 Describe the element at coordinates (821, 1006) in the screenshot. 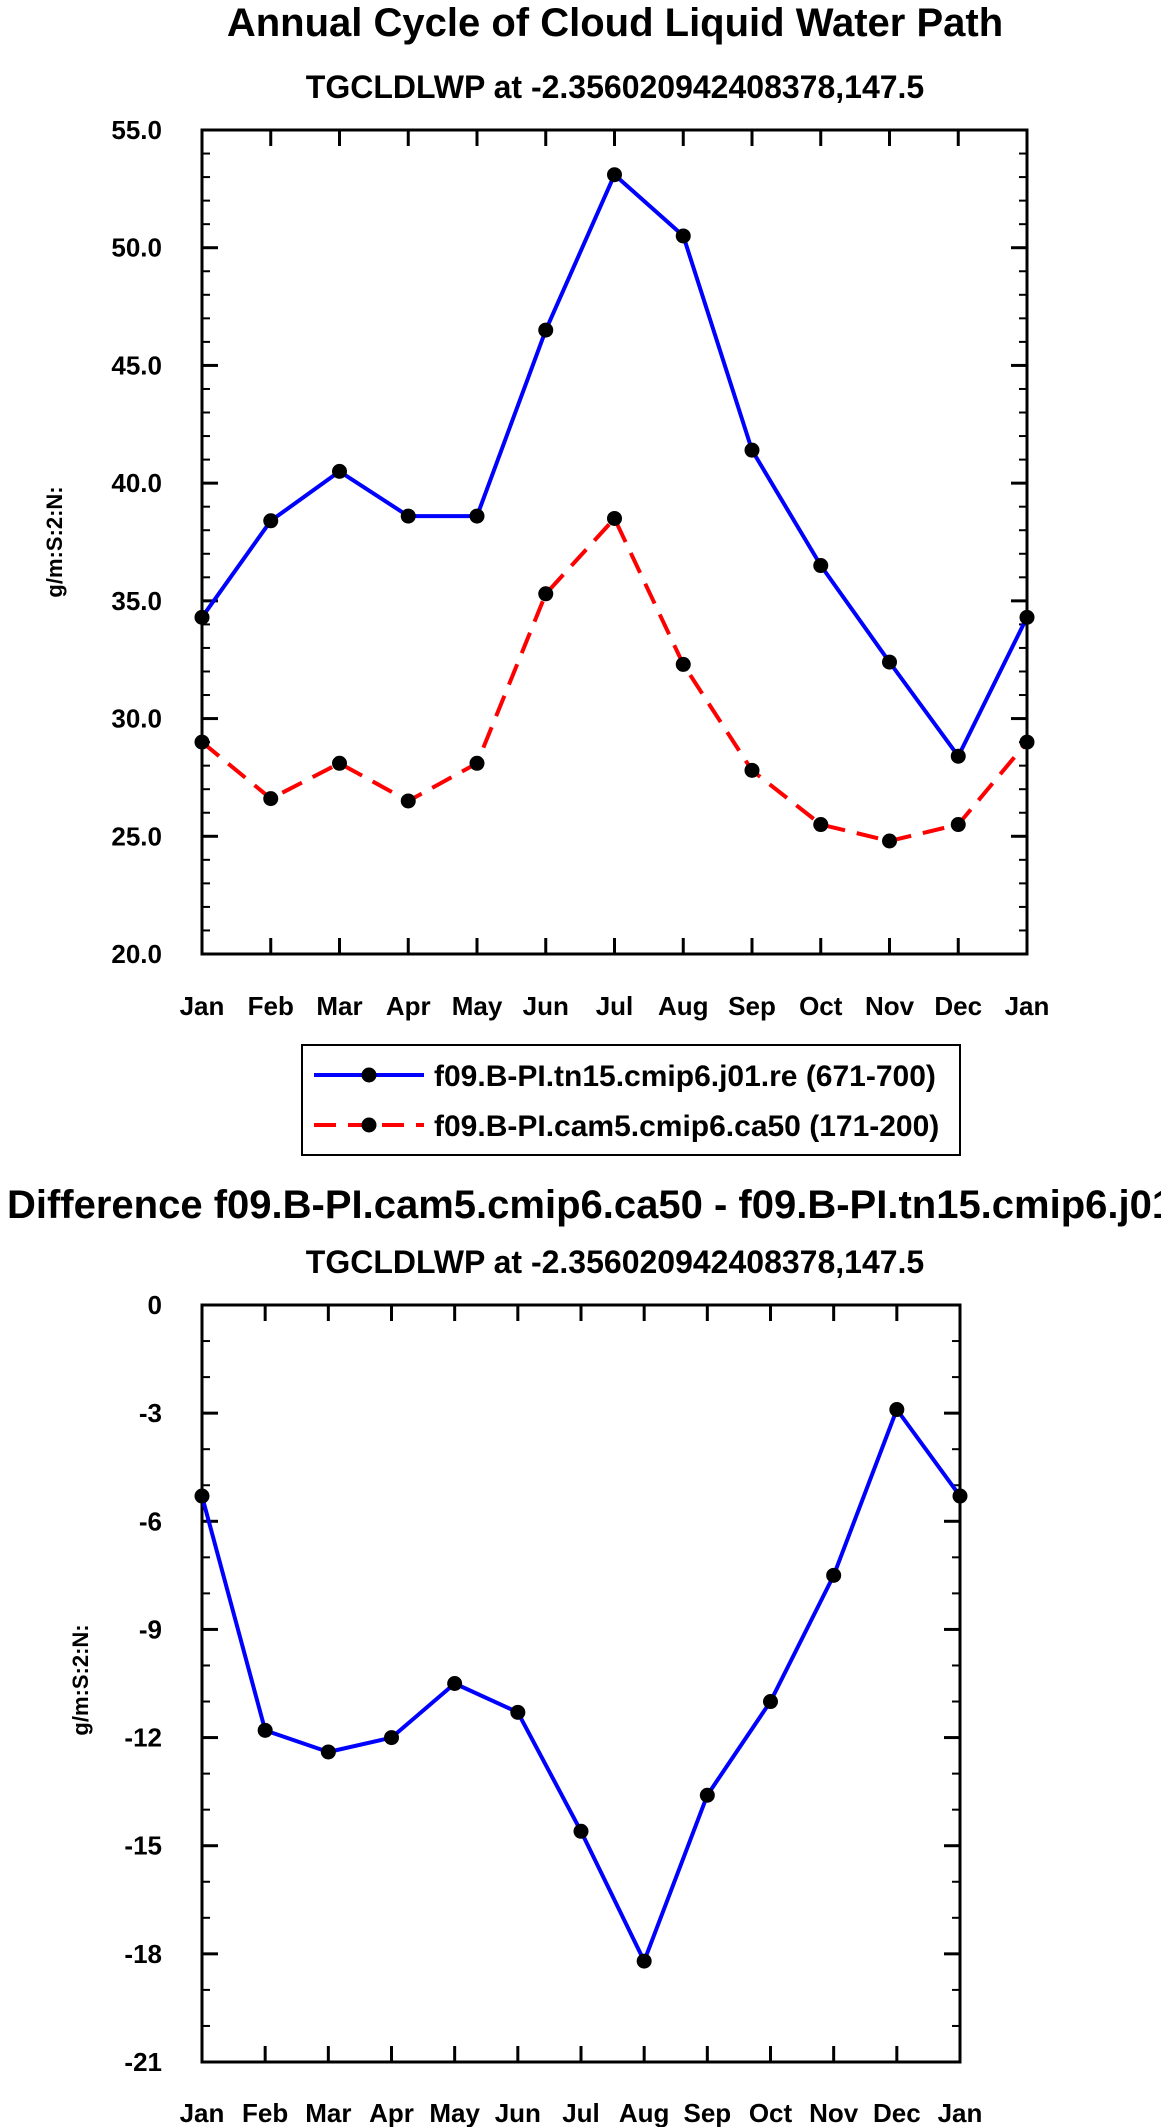

I see `chart1-x-tick-label: Oct` at that location.